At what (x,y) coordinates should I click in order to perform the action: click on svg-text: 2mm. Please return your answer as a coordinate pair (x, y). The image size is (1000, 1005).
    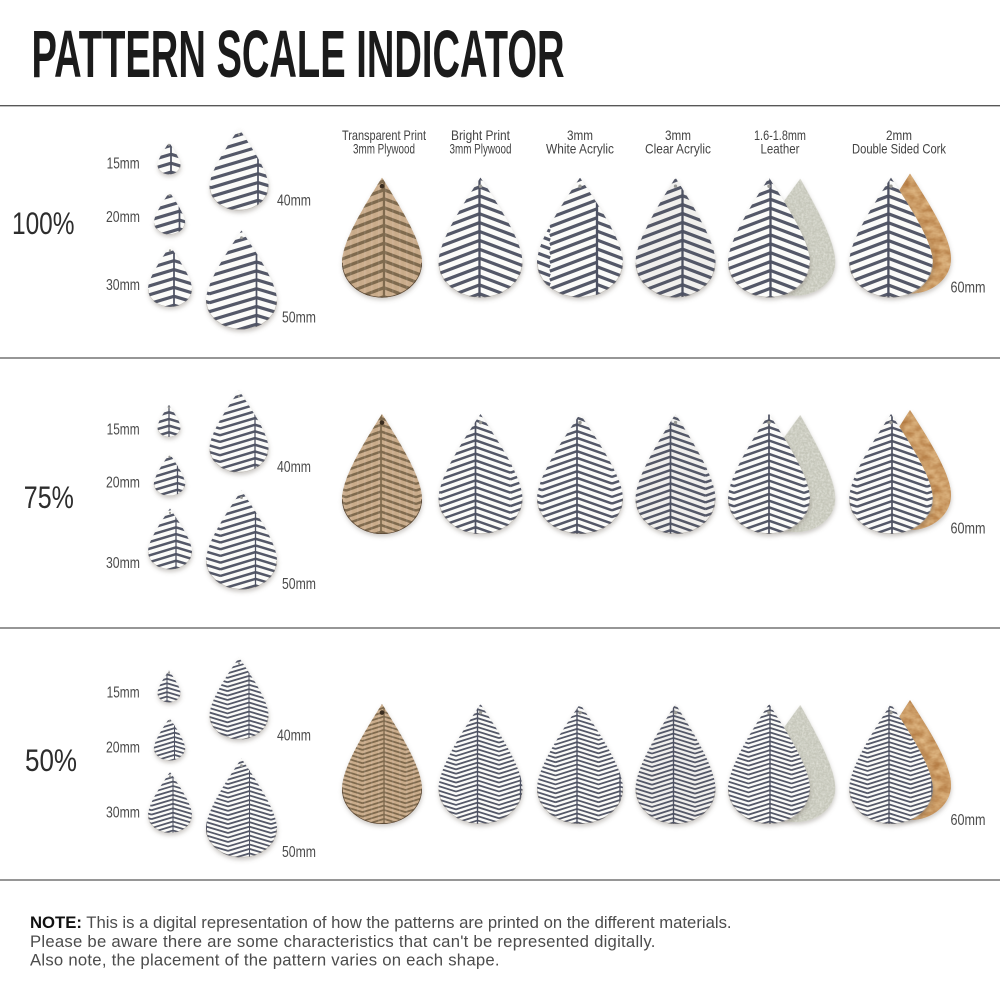
    Looking at the image, I should click on (899, 135).